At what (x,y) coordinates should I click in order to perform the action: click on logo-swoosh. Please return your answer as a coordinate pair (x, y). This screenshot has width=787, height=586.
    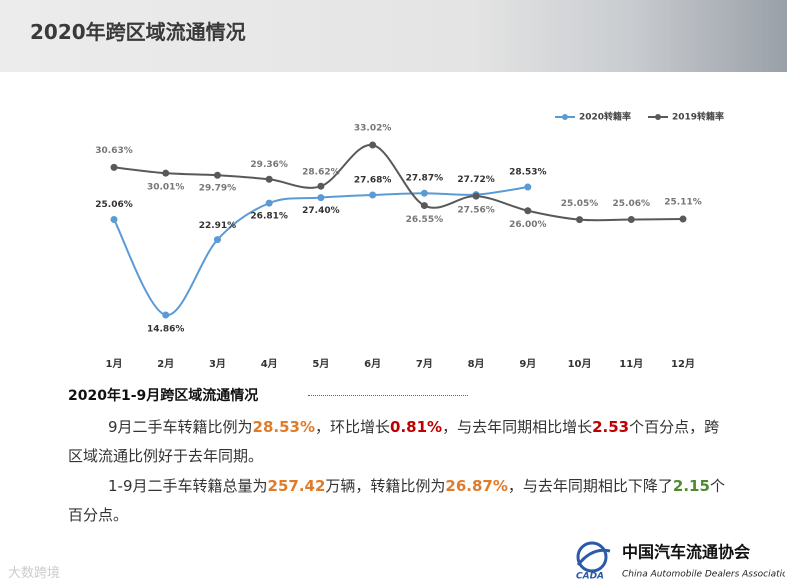
    Looking at the image, I should click on (593, 557).